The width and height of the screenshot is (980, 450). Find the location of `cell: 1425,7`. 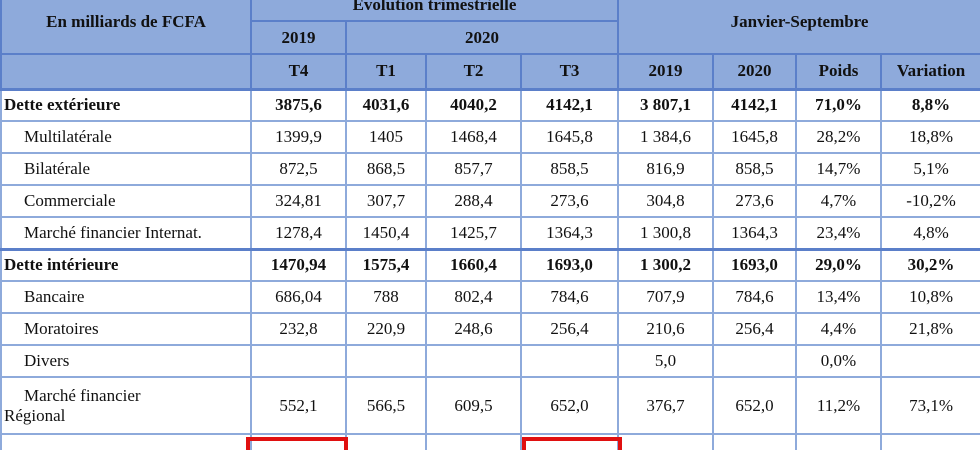

cell: 1425,7 is located at coordinates (473, 233).